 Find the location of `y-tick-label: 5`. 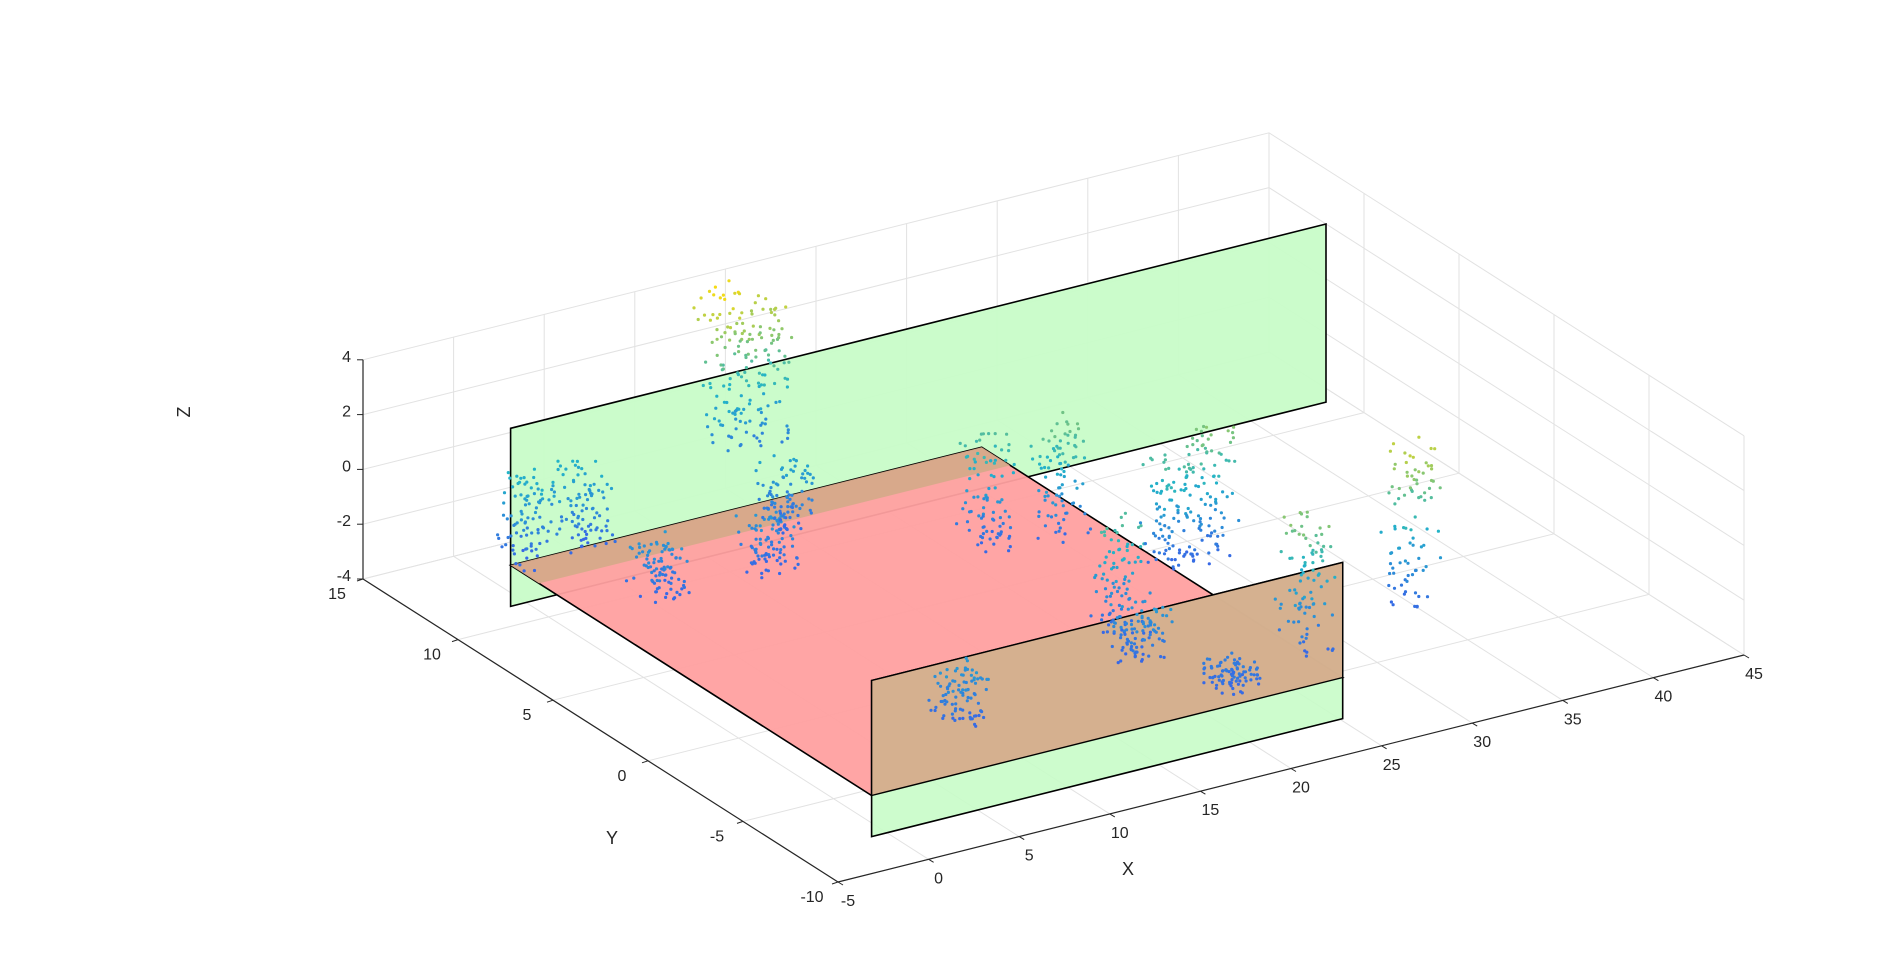

y-tick-label: 5 is located at coordinates (527, 715).